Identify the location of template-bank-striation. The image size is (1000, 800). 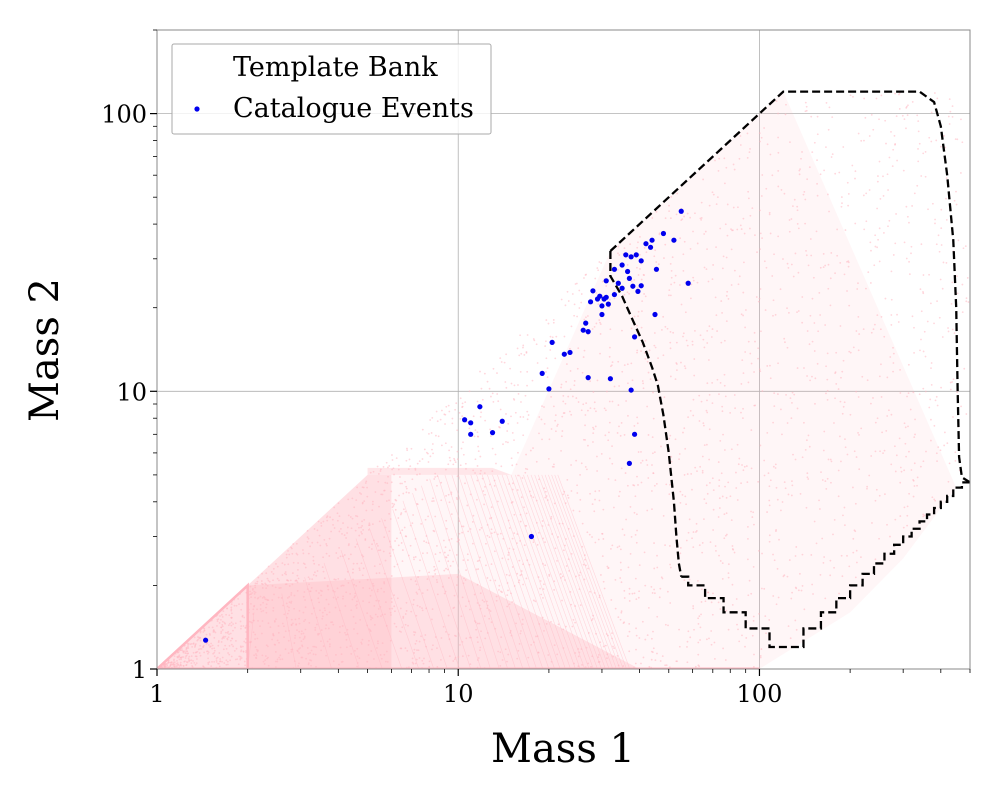
(541, 571).